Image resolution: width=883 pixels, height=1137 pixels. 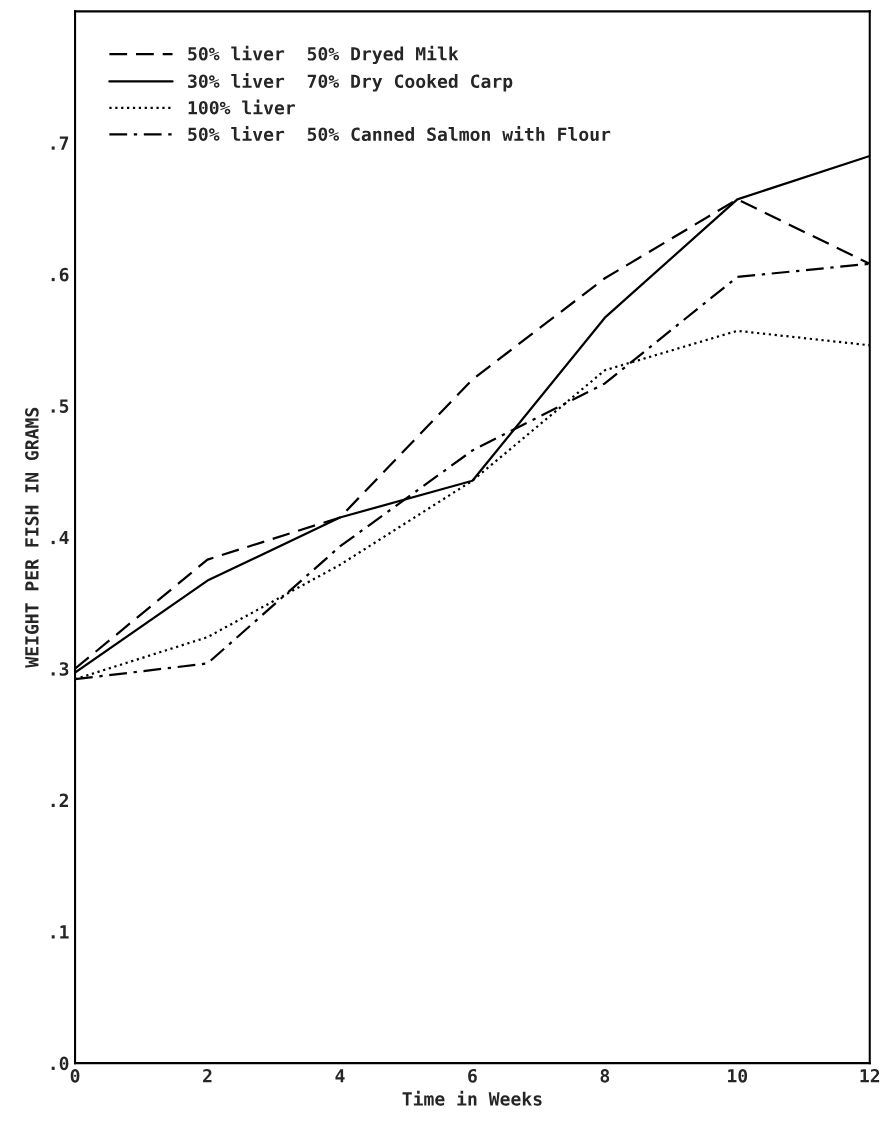 I want to click on x-tick-label: 2, so click(x=207, y=1075).